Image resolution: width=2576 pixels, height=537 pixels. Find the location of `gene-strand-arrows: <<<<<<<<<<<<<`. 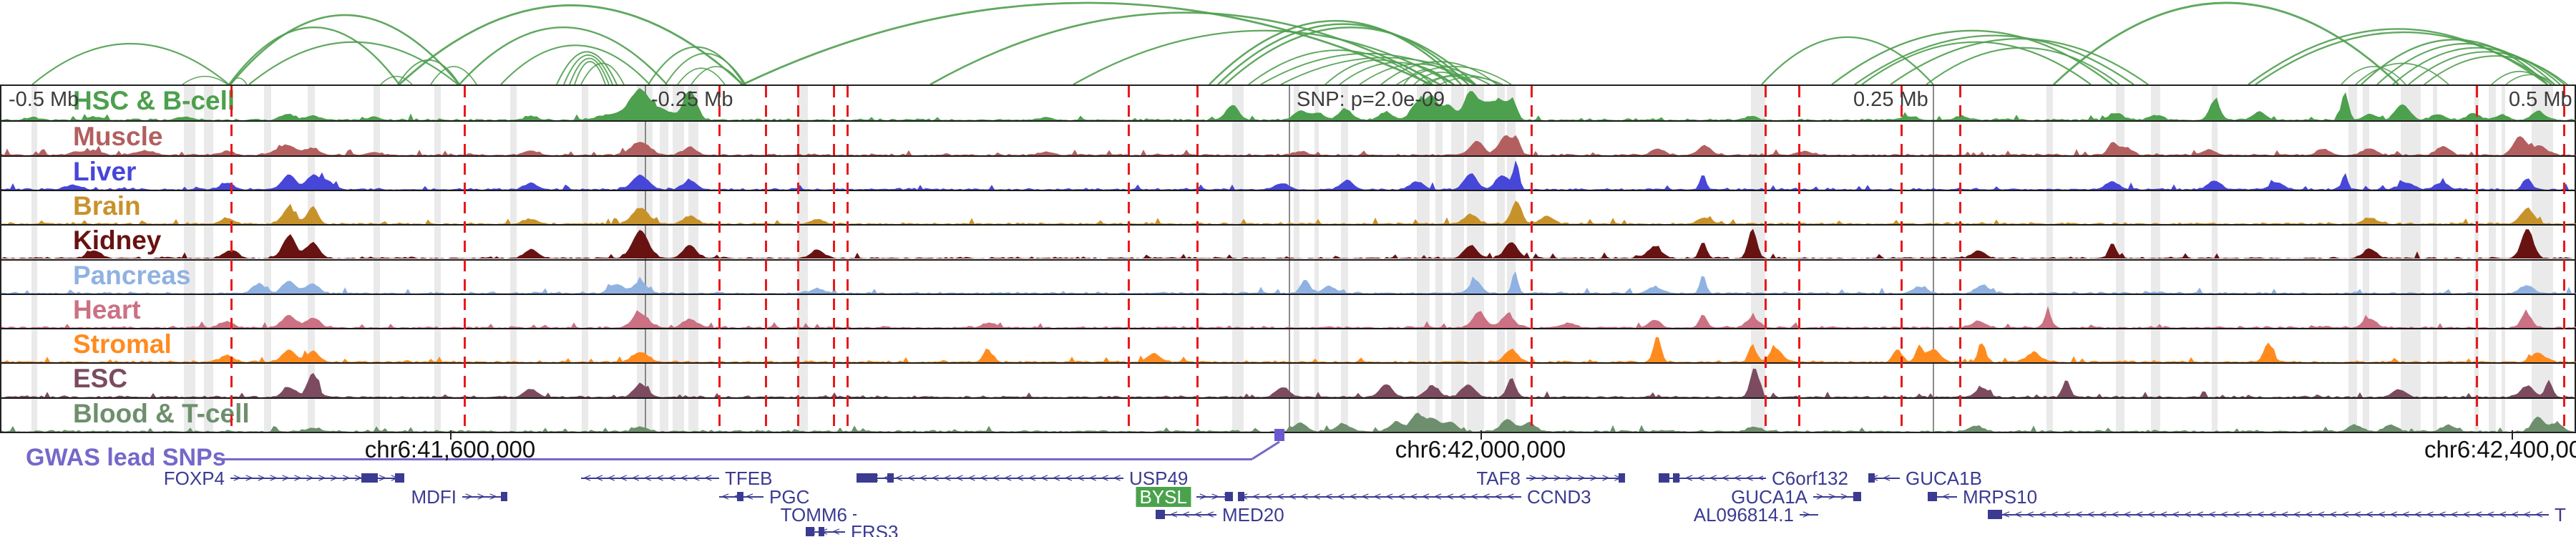

gene-strand-arrows: <<<<<<<<<<<<< is located at coordinates (650, 478).